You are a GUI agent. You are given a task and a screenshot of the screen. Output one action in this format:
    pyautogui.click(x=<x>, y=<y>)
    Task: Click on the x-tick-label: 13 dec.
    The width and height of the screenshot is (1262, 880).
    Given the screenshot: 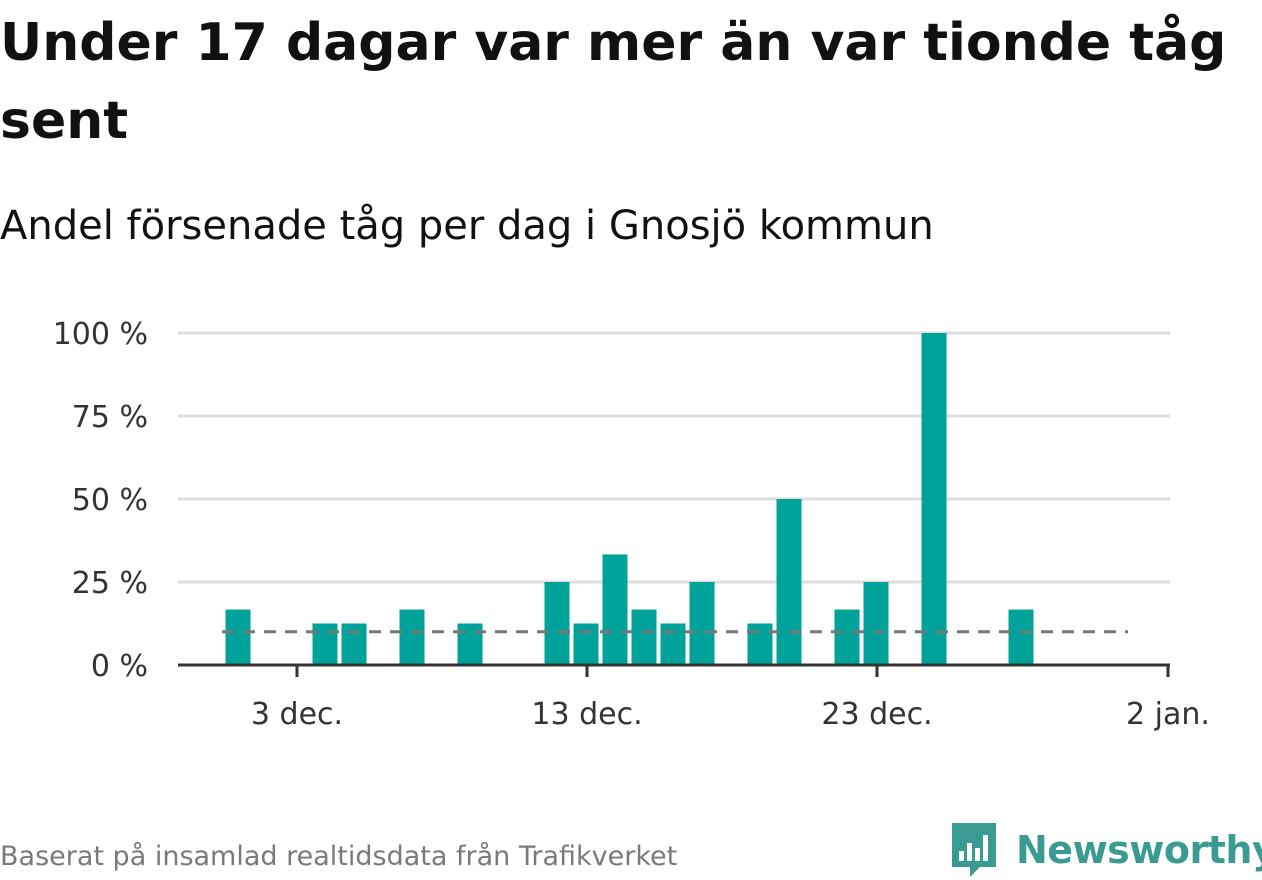 What is the action you would take?
    pyautogui.click(x=586, y=714)
    